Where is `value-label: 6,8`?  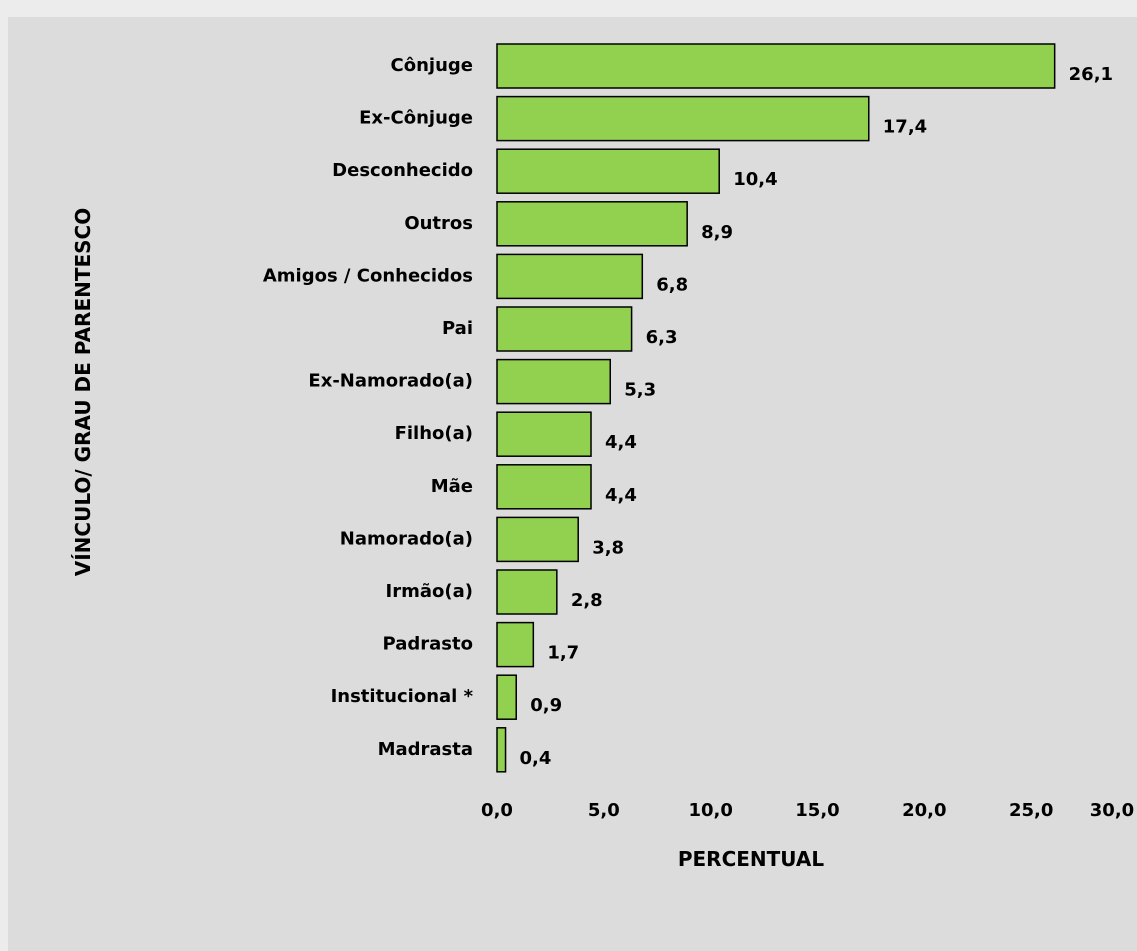
value-label: 6,8 is located at coordinates (672, 284).